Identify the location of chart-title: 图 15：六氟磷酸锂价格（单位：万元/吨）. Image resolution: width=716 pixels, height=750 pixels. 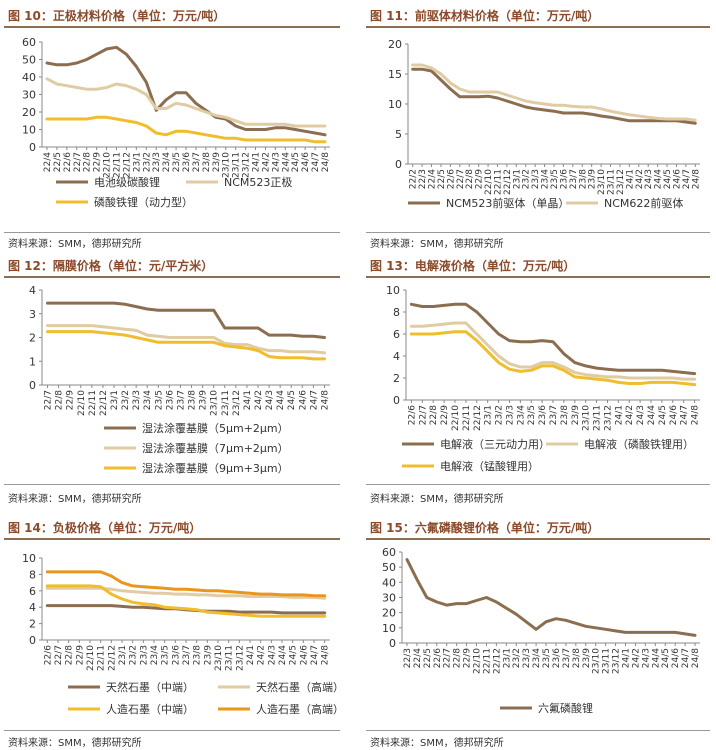
(485, 528).